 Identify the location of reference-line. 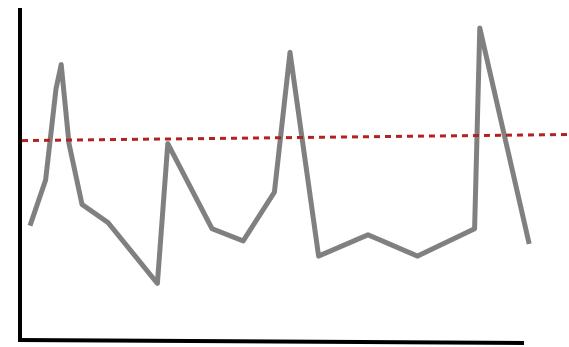
(295, 138).